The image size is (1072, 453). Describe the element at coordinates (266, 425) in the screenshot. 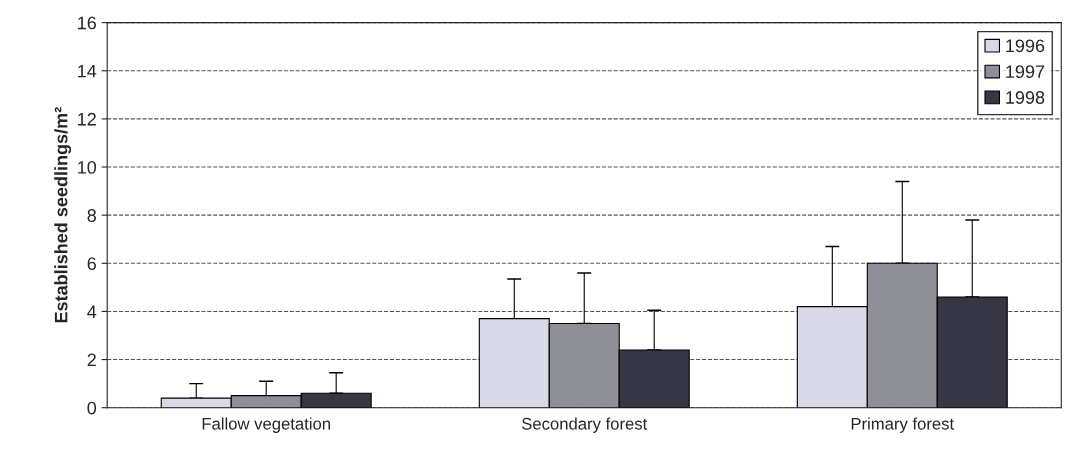

I see `x-tick-label: Fallow vegetation` at that location.